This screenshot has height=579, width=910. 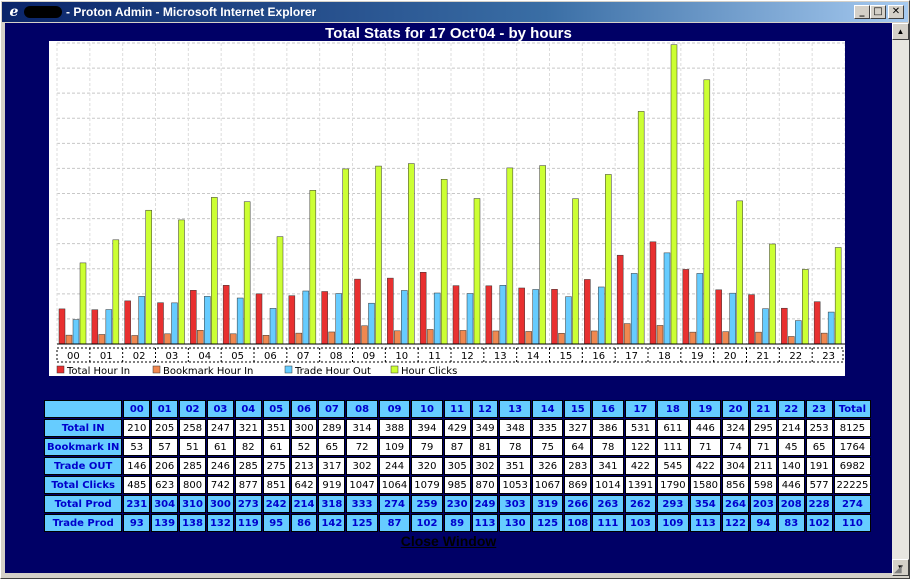 What do you see at coordinates (204, 356) in the screenshot?
I see `x-tick-label: 04` at bounding box center [204, 356].